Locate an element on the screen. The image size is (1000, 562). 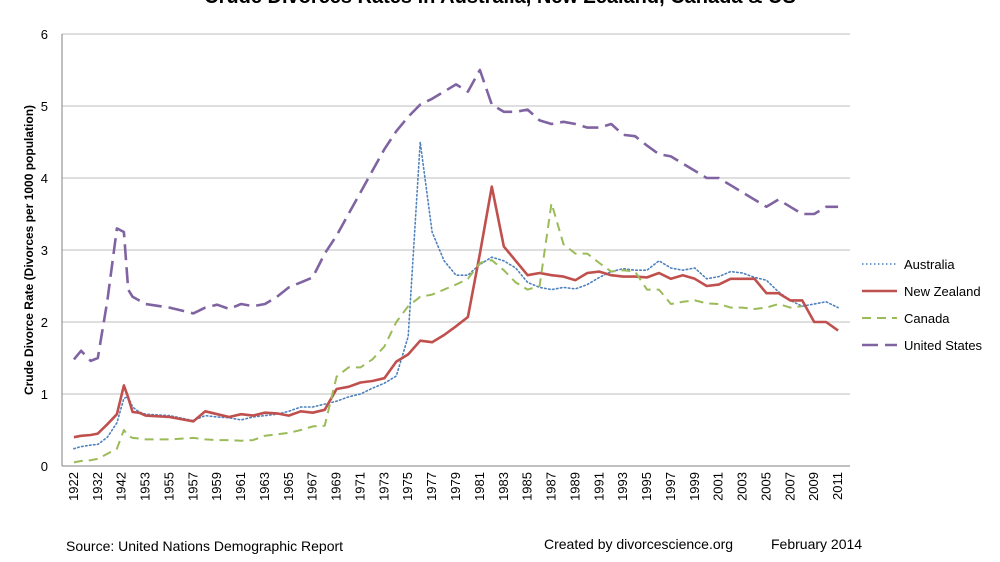
y-tick-label: 3 is located at coordinates (44, 250).